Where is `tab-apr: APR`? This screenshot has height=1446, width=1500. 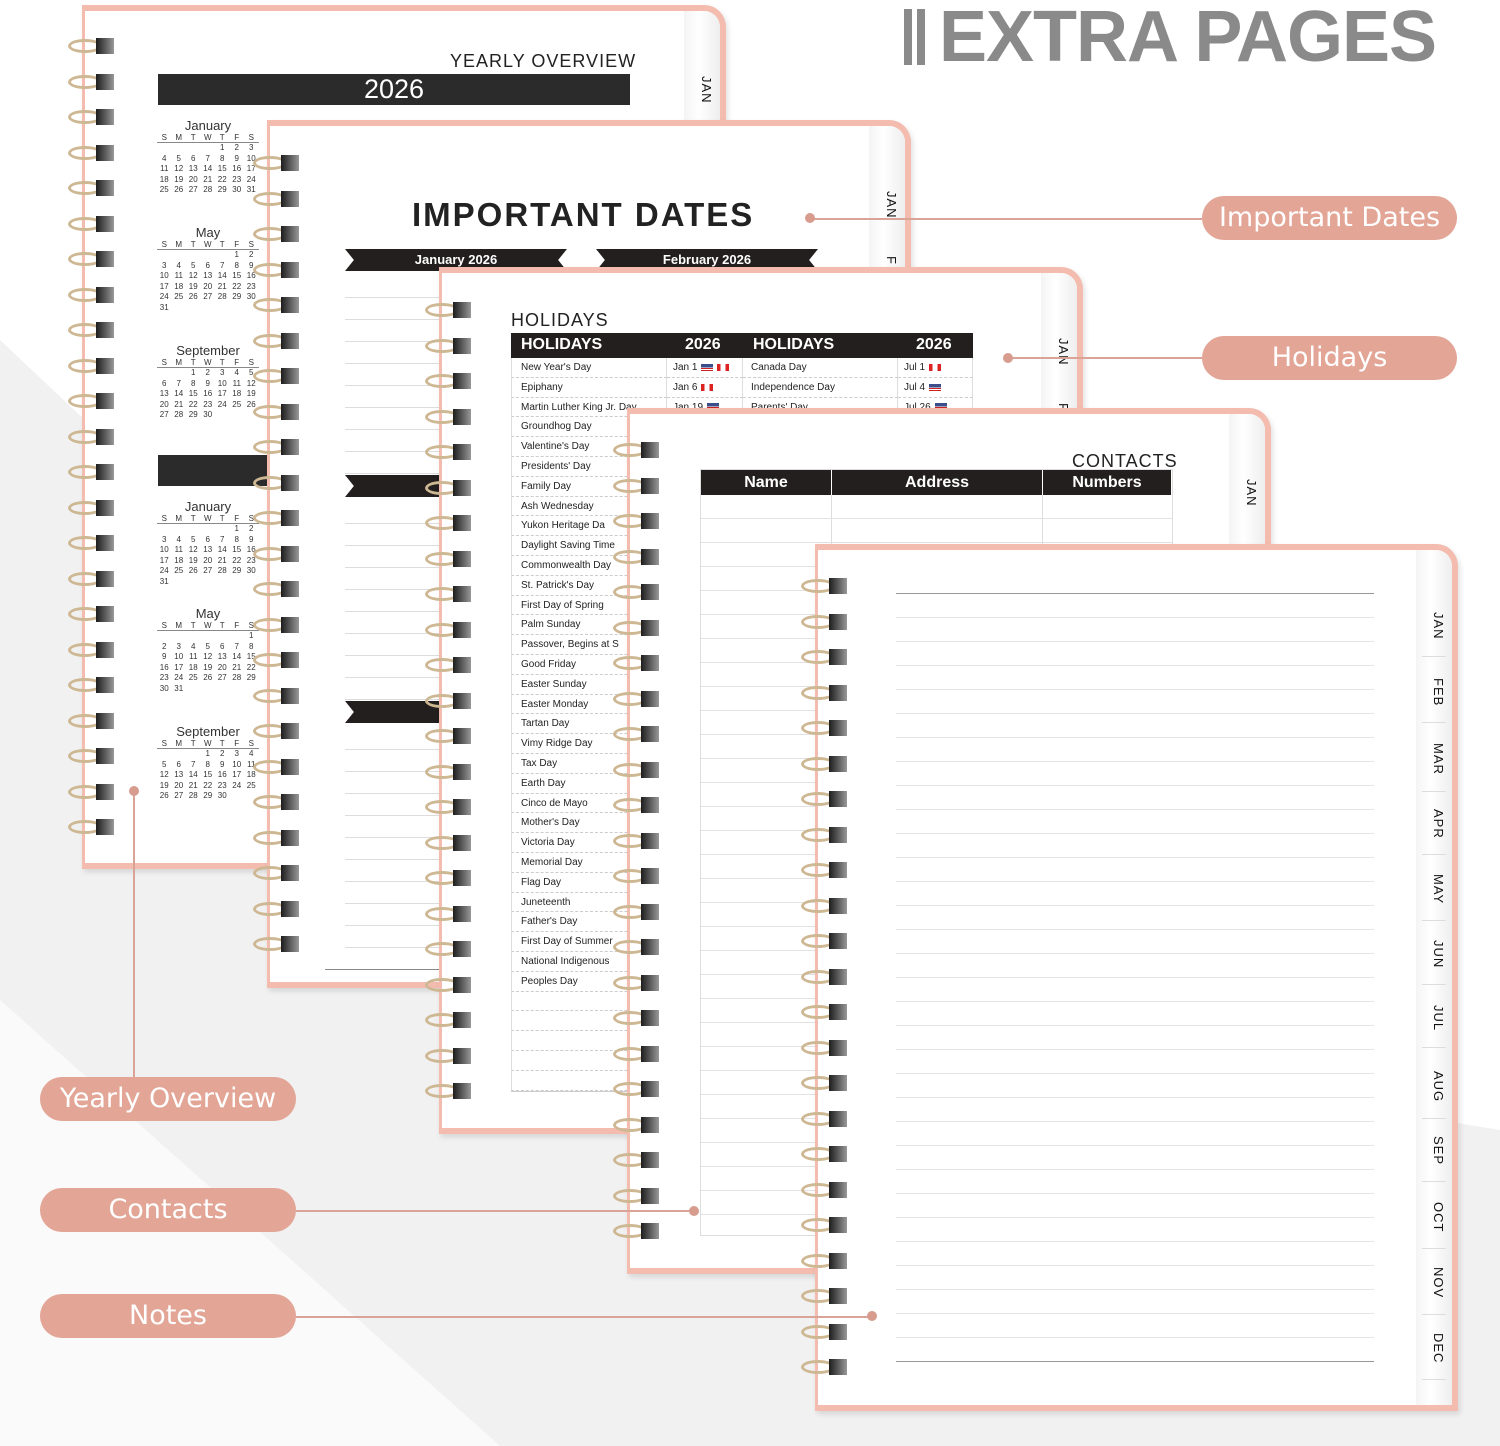
tab-apr: APR is located at coordinates (1434, 832).